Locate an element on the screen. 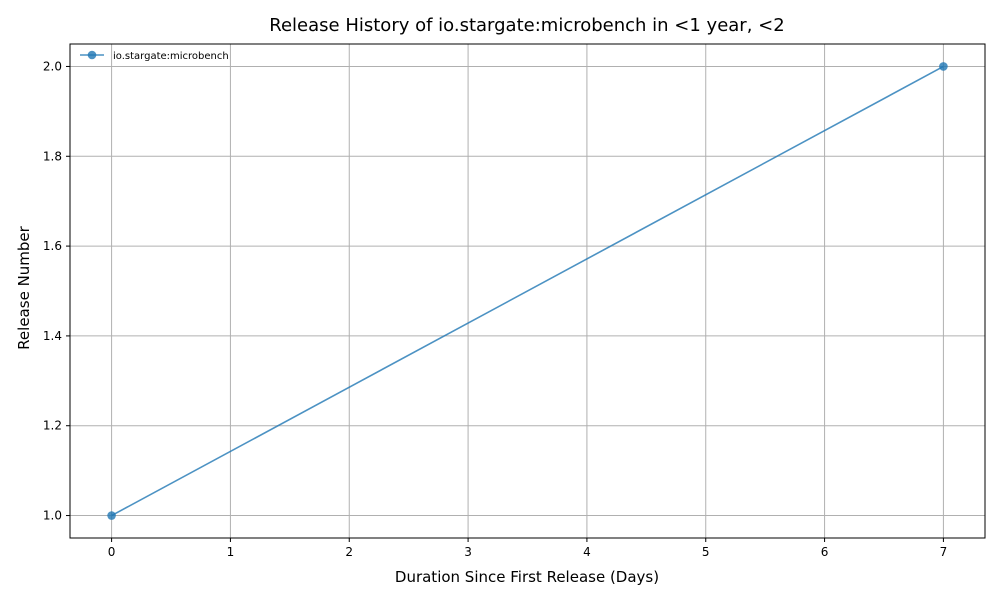 The width and height of the screenshot is (1000, 600). x-tick-label: 0 is located at coordinates (112, 552).